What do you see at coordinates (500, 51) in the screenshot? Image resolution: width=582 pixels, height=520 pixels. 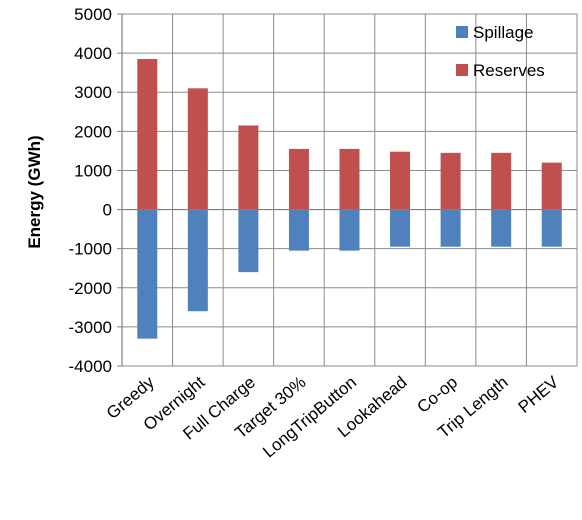 I see `legend: Spillage Reserves` at bounding box center [500, 51].